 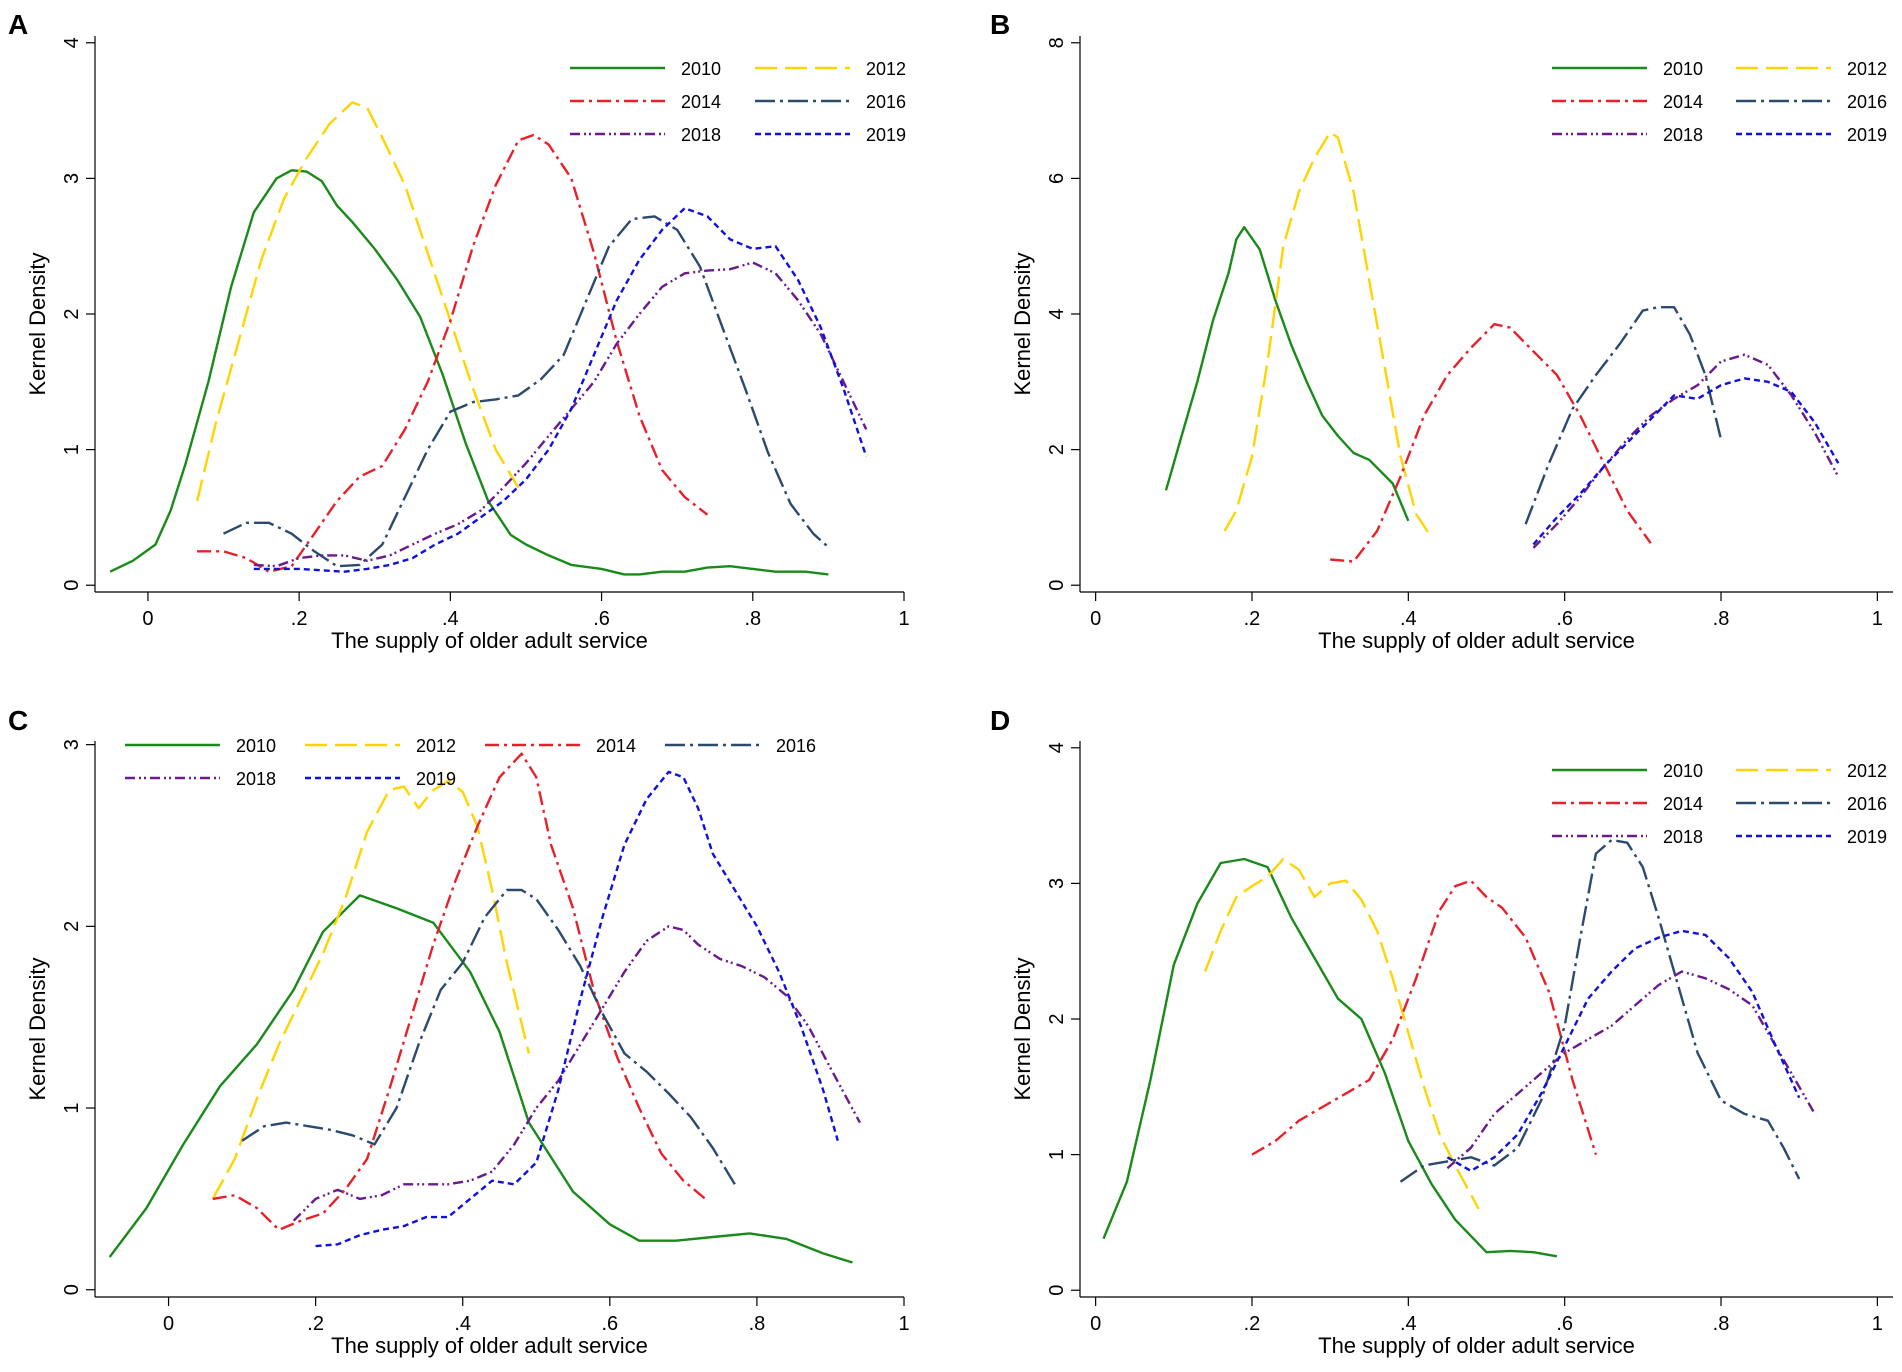 I want to click on panel-letter: C, so click(x=18, y=720).